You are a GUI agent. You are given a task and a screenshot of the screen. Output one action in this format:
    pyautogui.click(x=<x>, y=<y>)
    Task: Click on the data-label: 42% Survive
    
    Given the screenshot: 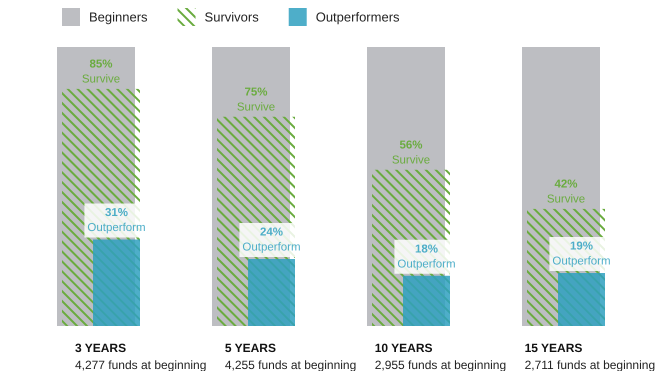 What is the action you would take?
    pyautogui.click(x=566, y=192)
    